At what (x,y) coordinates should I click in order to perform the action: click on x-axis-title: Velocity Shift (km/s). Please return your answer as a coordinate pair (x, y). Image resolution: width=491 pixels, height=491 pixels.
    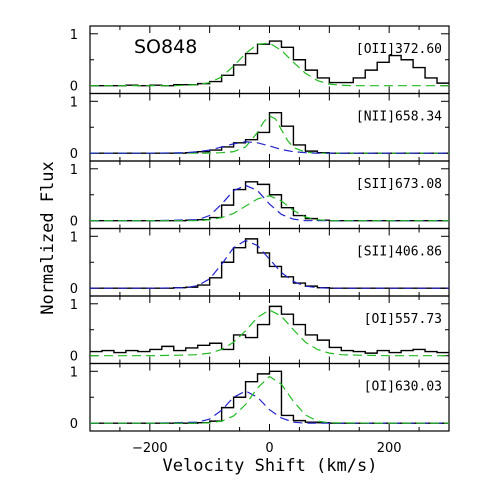
    Looking at the image, I should click on (270, 466).